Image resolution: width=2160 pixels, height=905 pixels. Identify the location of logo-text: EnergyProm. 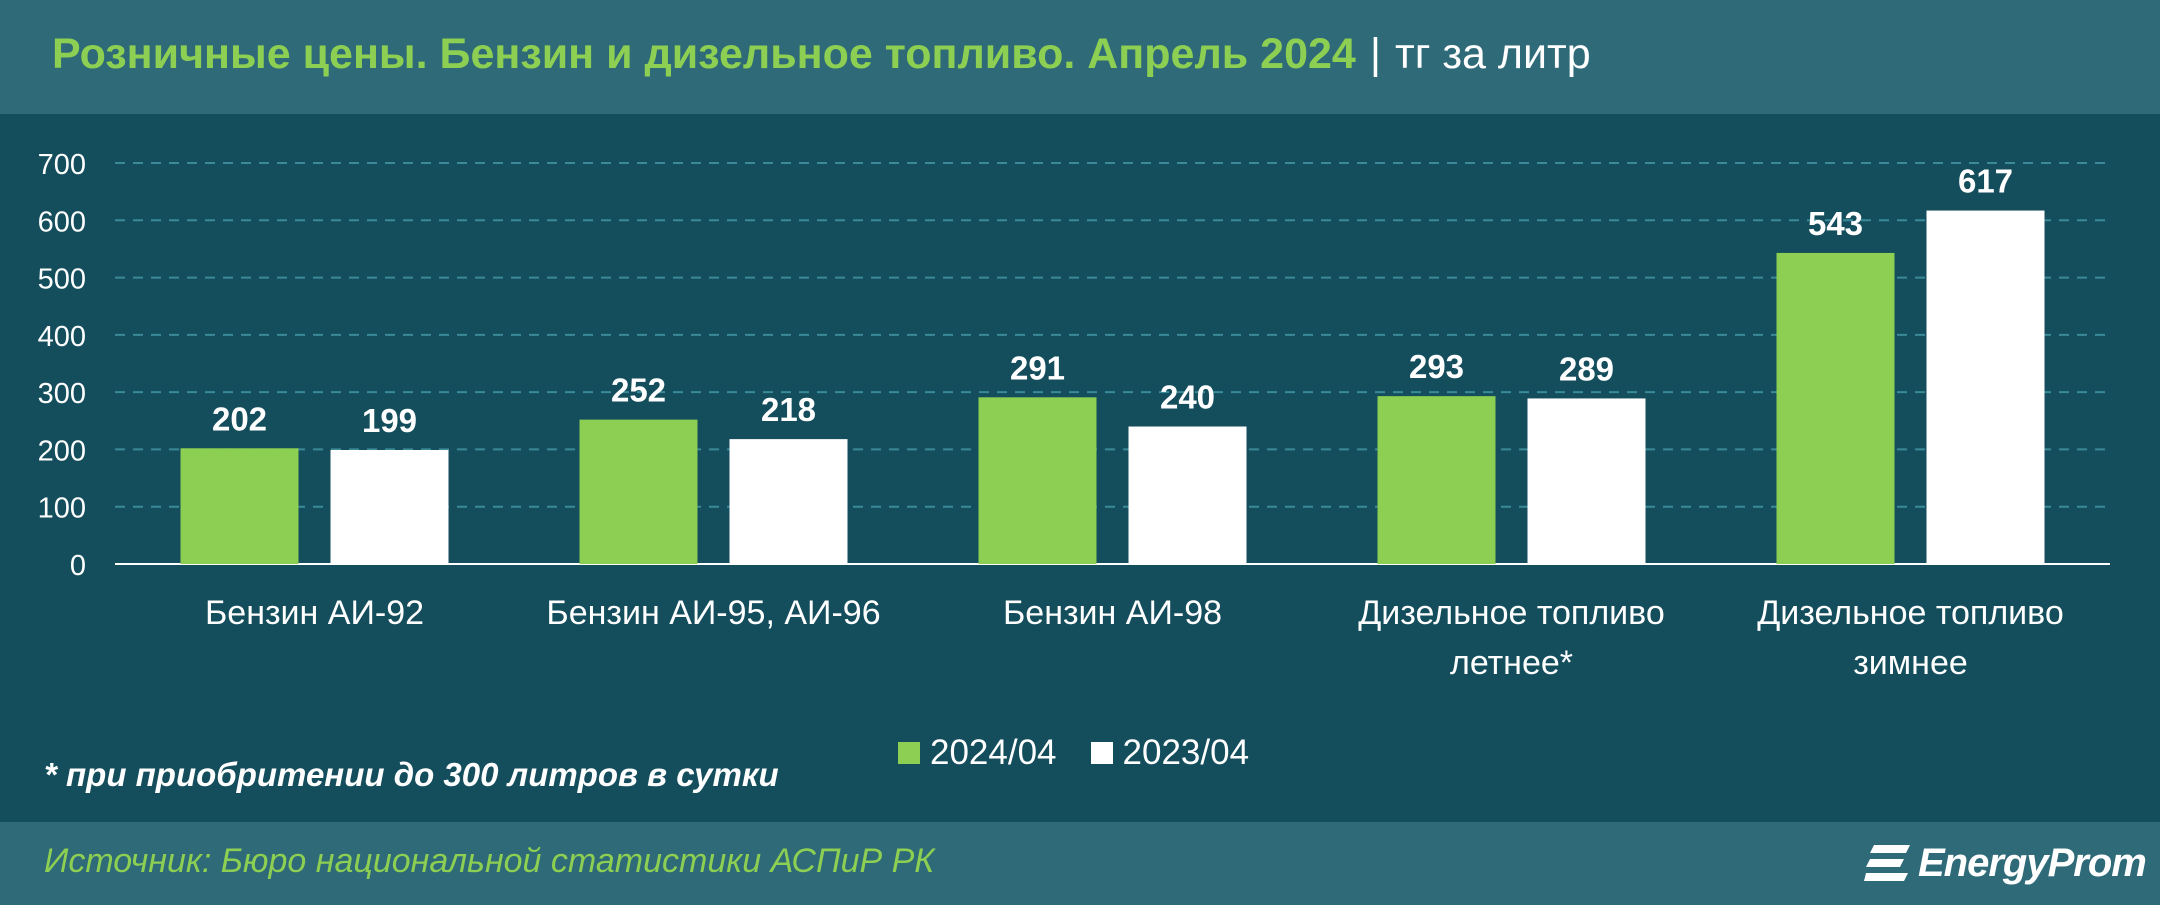
(2032, 862).